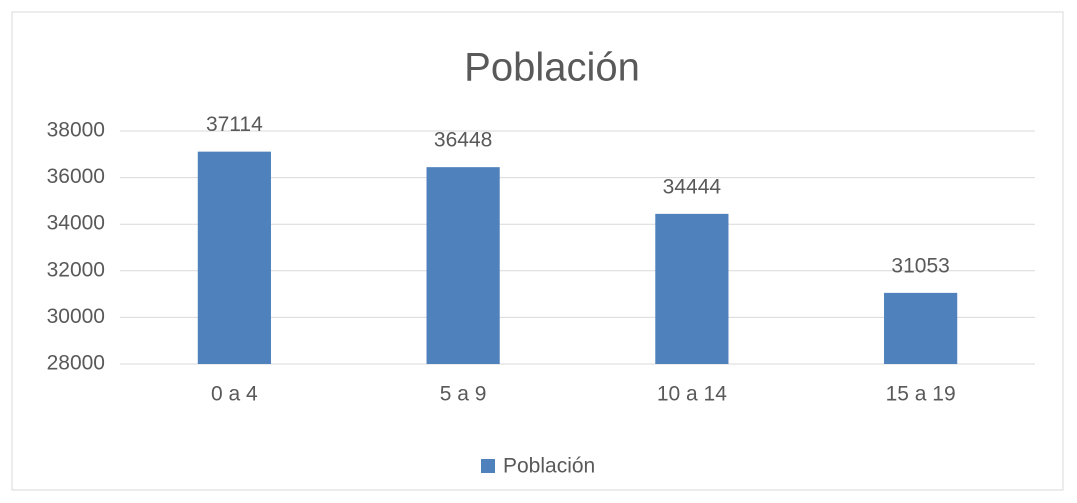 The height and width of the screenshot is (503, 1077). I want to click on data-label: 37114, so click(234, 124).